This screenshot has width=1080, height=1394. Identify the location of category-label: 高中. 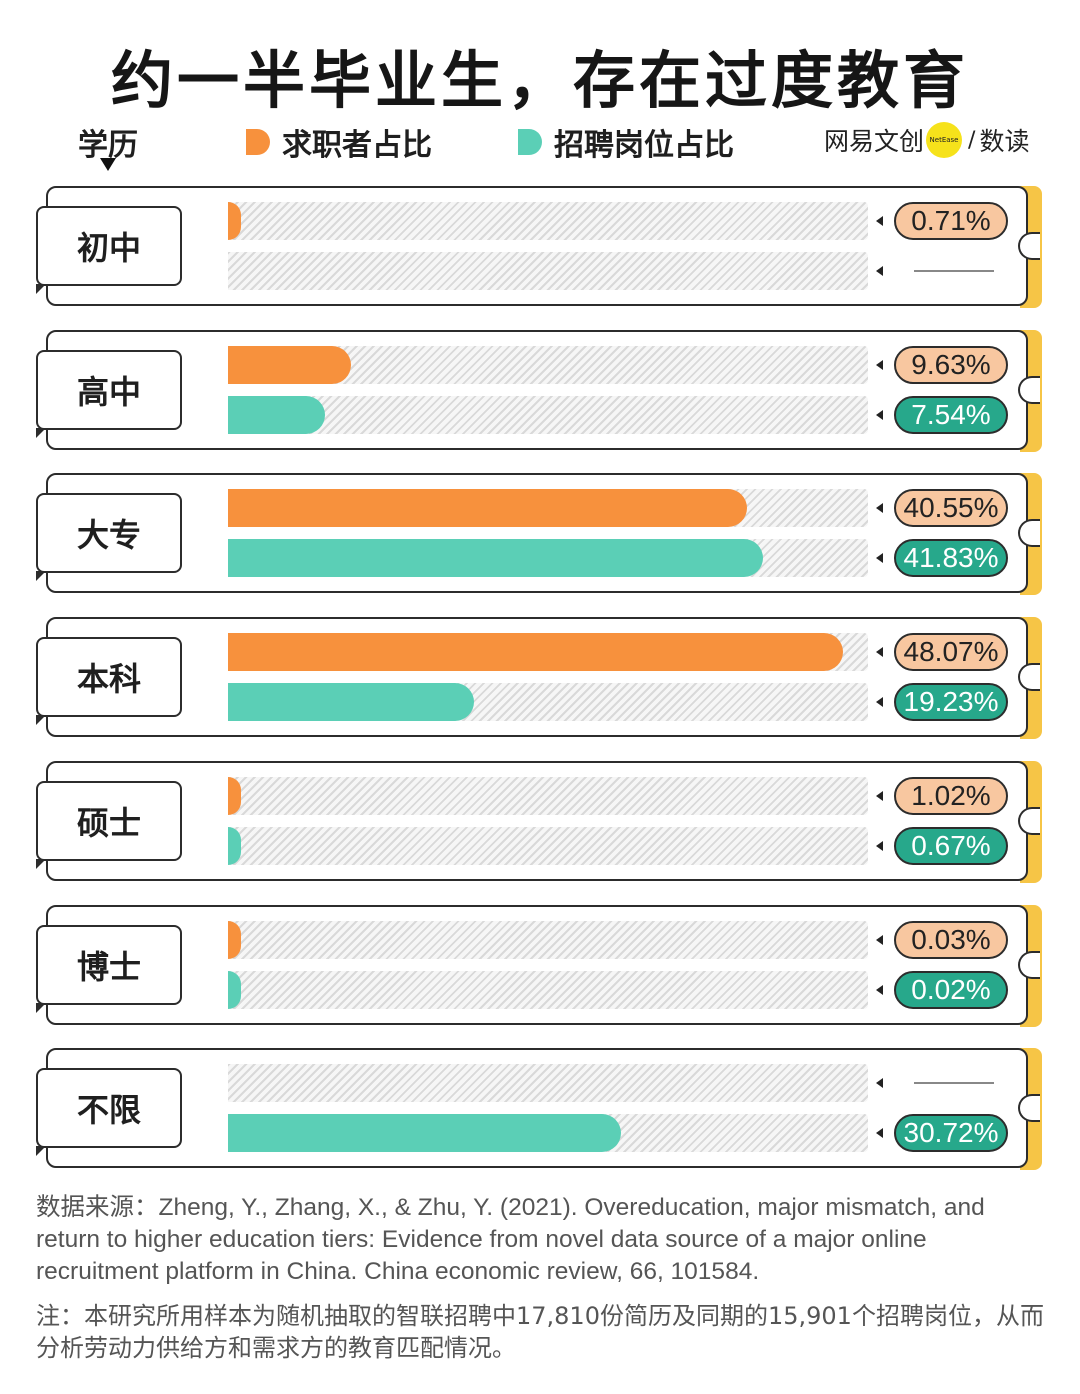
(109, 390).